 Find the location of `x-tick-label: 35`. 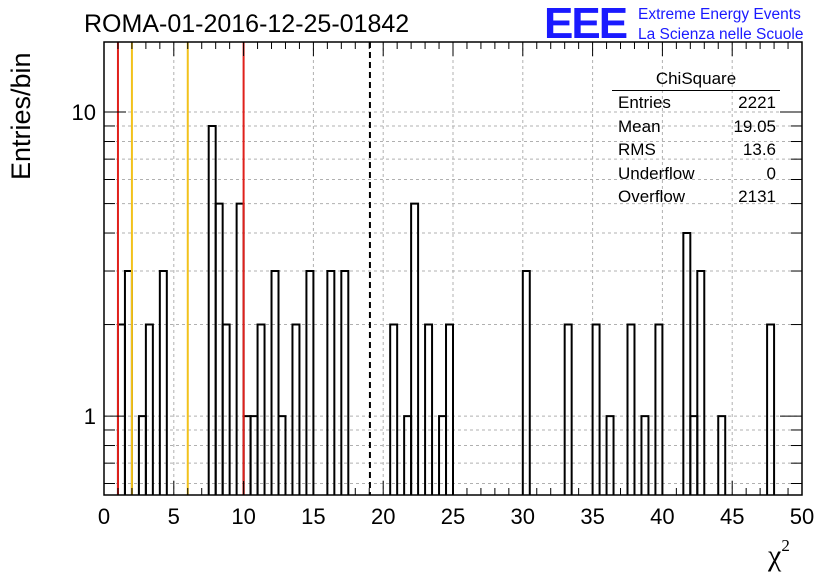

x-tick-label: 35 is located at coordinates (592, 516).